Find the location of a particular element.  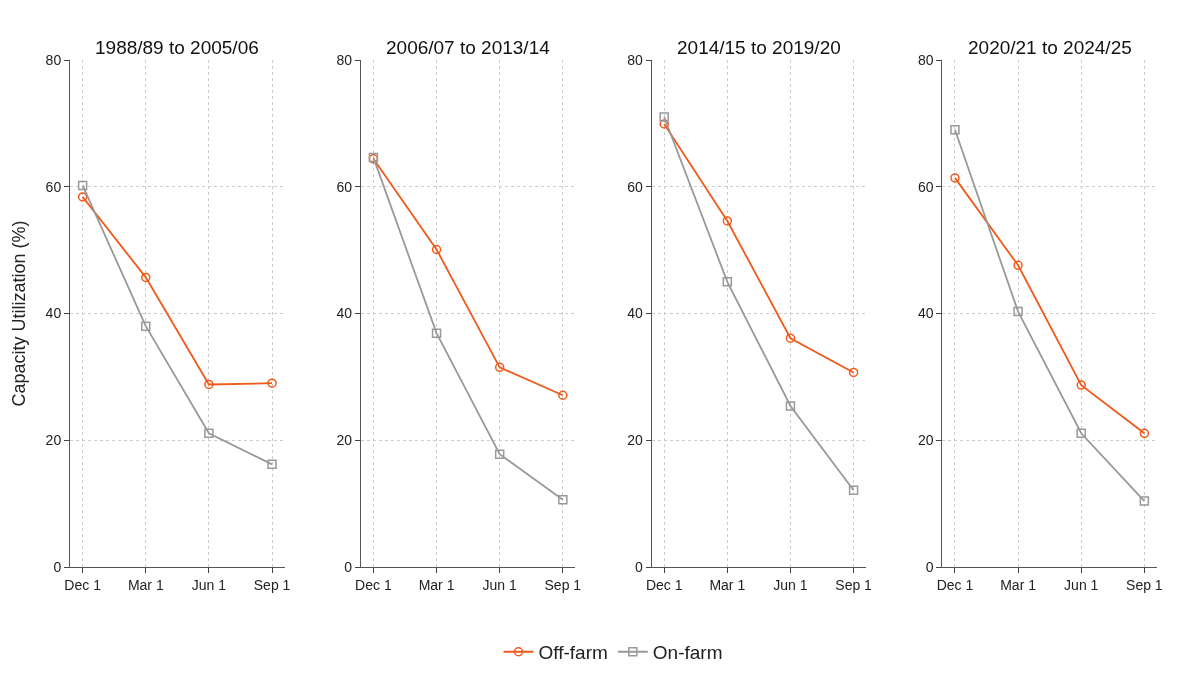

legend-label: On-farm is located at coordinates (687, 653).